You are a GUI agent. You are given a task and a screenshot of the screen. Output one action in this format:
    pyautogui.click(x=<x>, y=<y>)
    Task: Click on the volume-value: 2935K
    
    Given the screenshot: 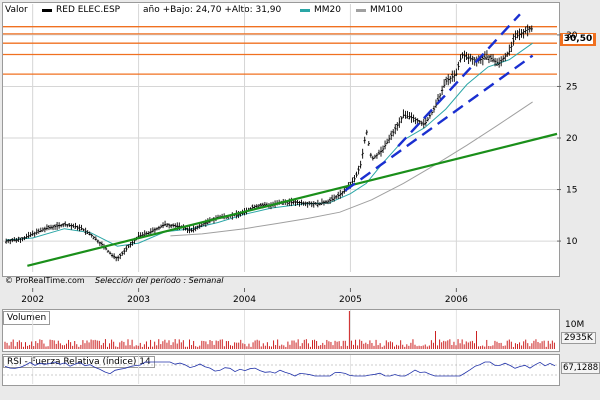 What is the action you would take?
    pyautogui.click(x=578, y=338)
    